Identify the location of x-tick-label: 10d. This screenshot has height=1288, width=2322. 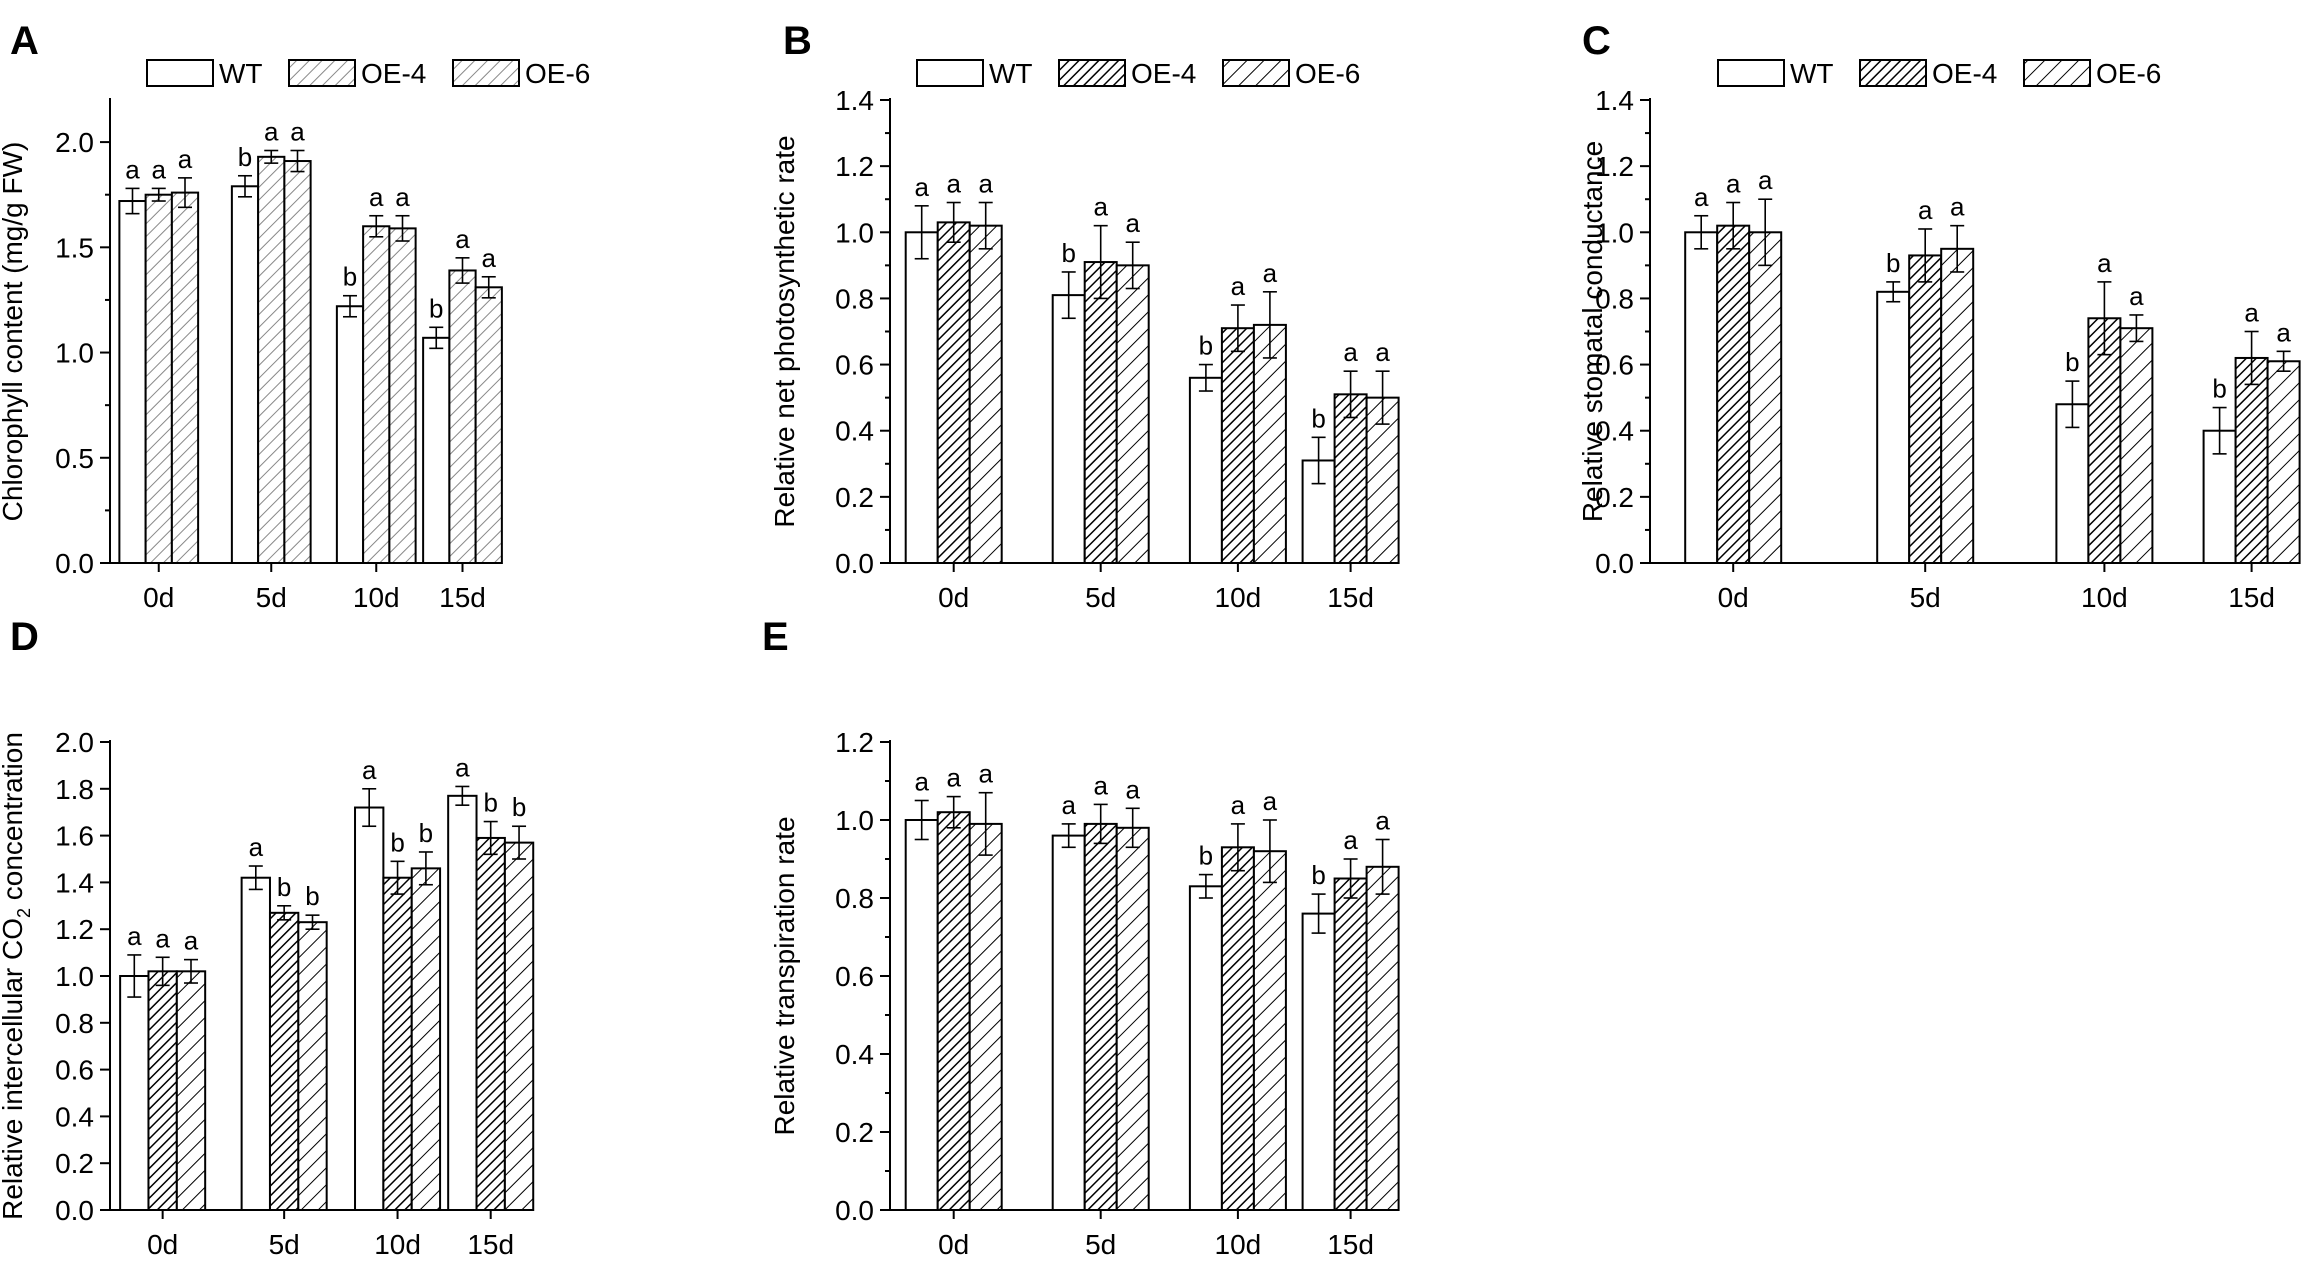
(1238, 597).